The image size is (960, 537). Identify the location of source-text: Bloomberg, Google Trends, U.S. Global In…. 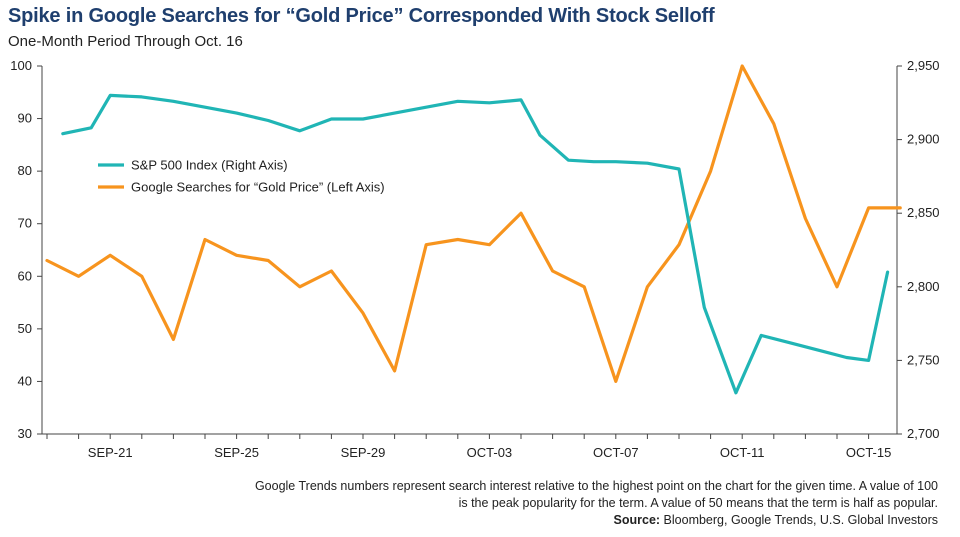
(799, 520).